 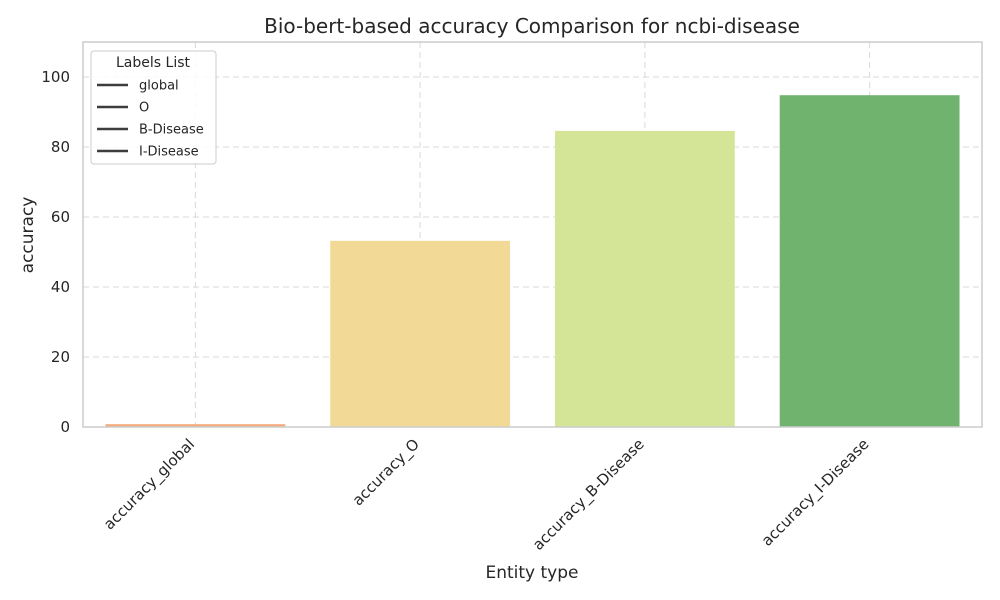 I want to click on y-tick-label: 80, so click(x=60, y=147).